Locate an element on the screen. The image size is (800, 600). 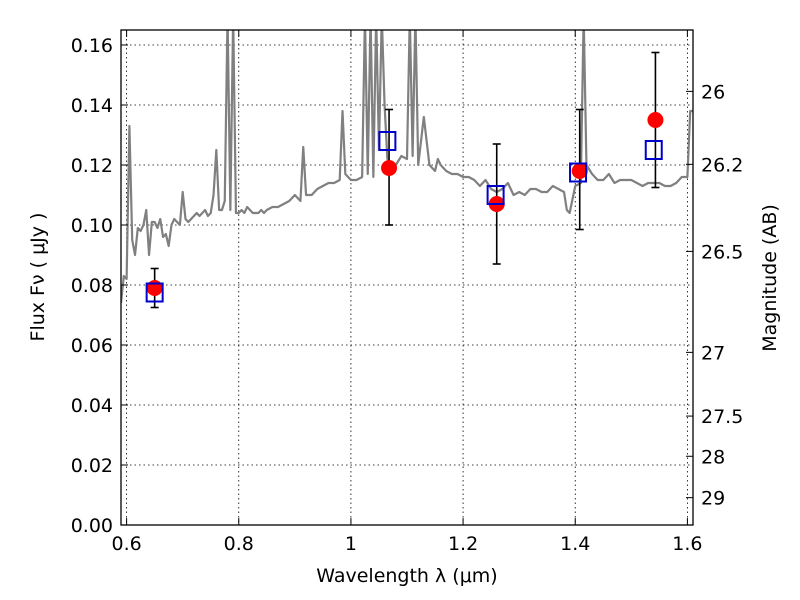
y-tick-label: 0.12 is located at coordinates (92, 166).